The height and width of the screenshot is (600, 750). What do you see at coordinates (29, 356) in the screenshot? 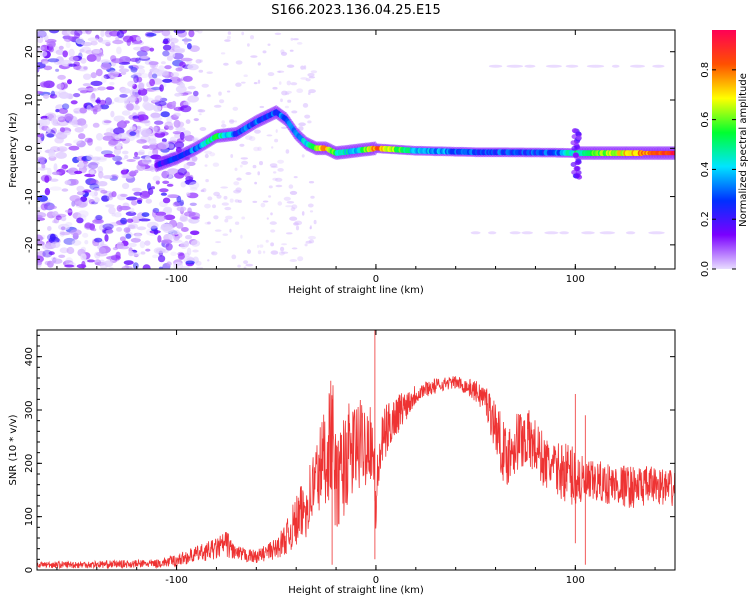
I see `y-tick-label: 400` at bounding box center [29, 356].